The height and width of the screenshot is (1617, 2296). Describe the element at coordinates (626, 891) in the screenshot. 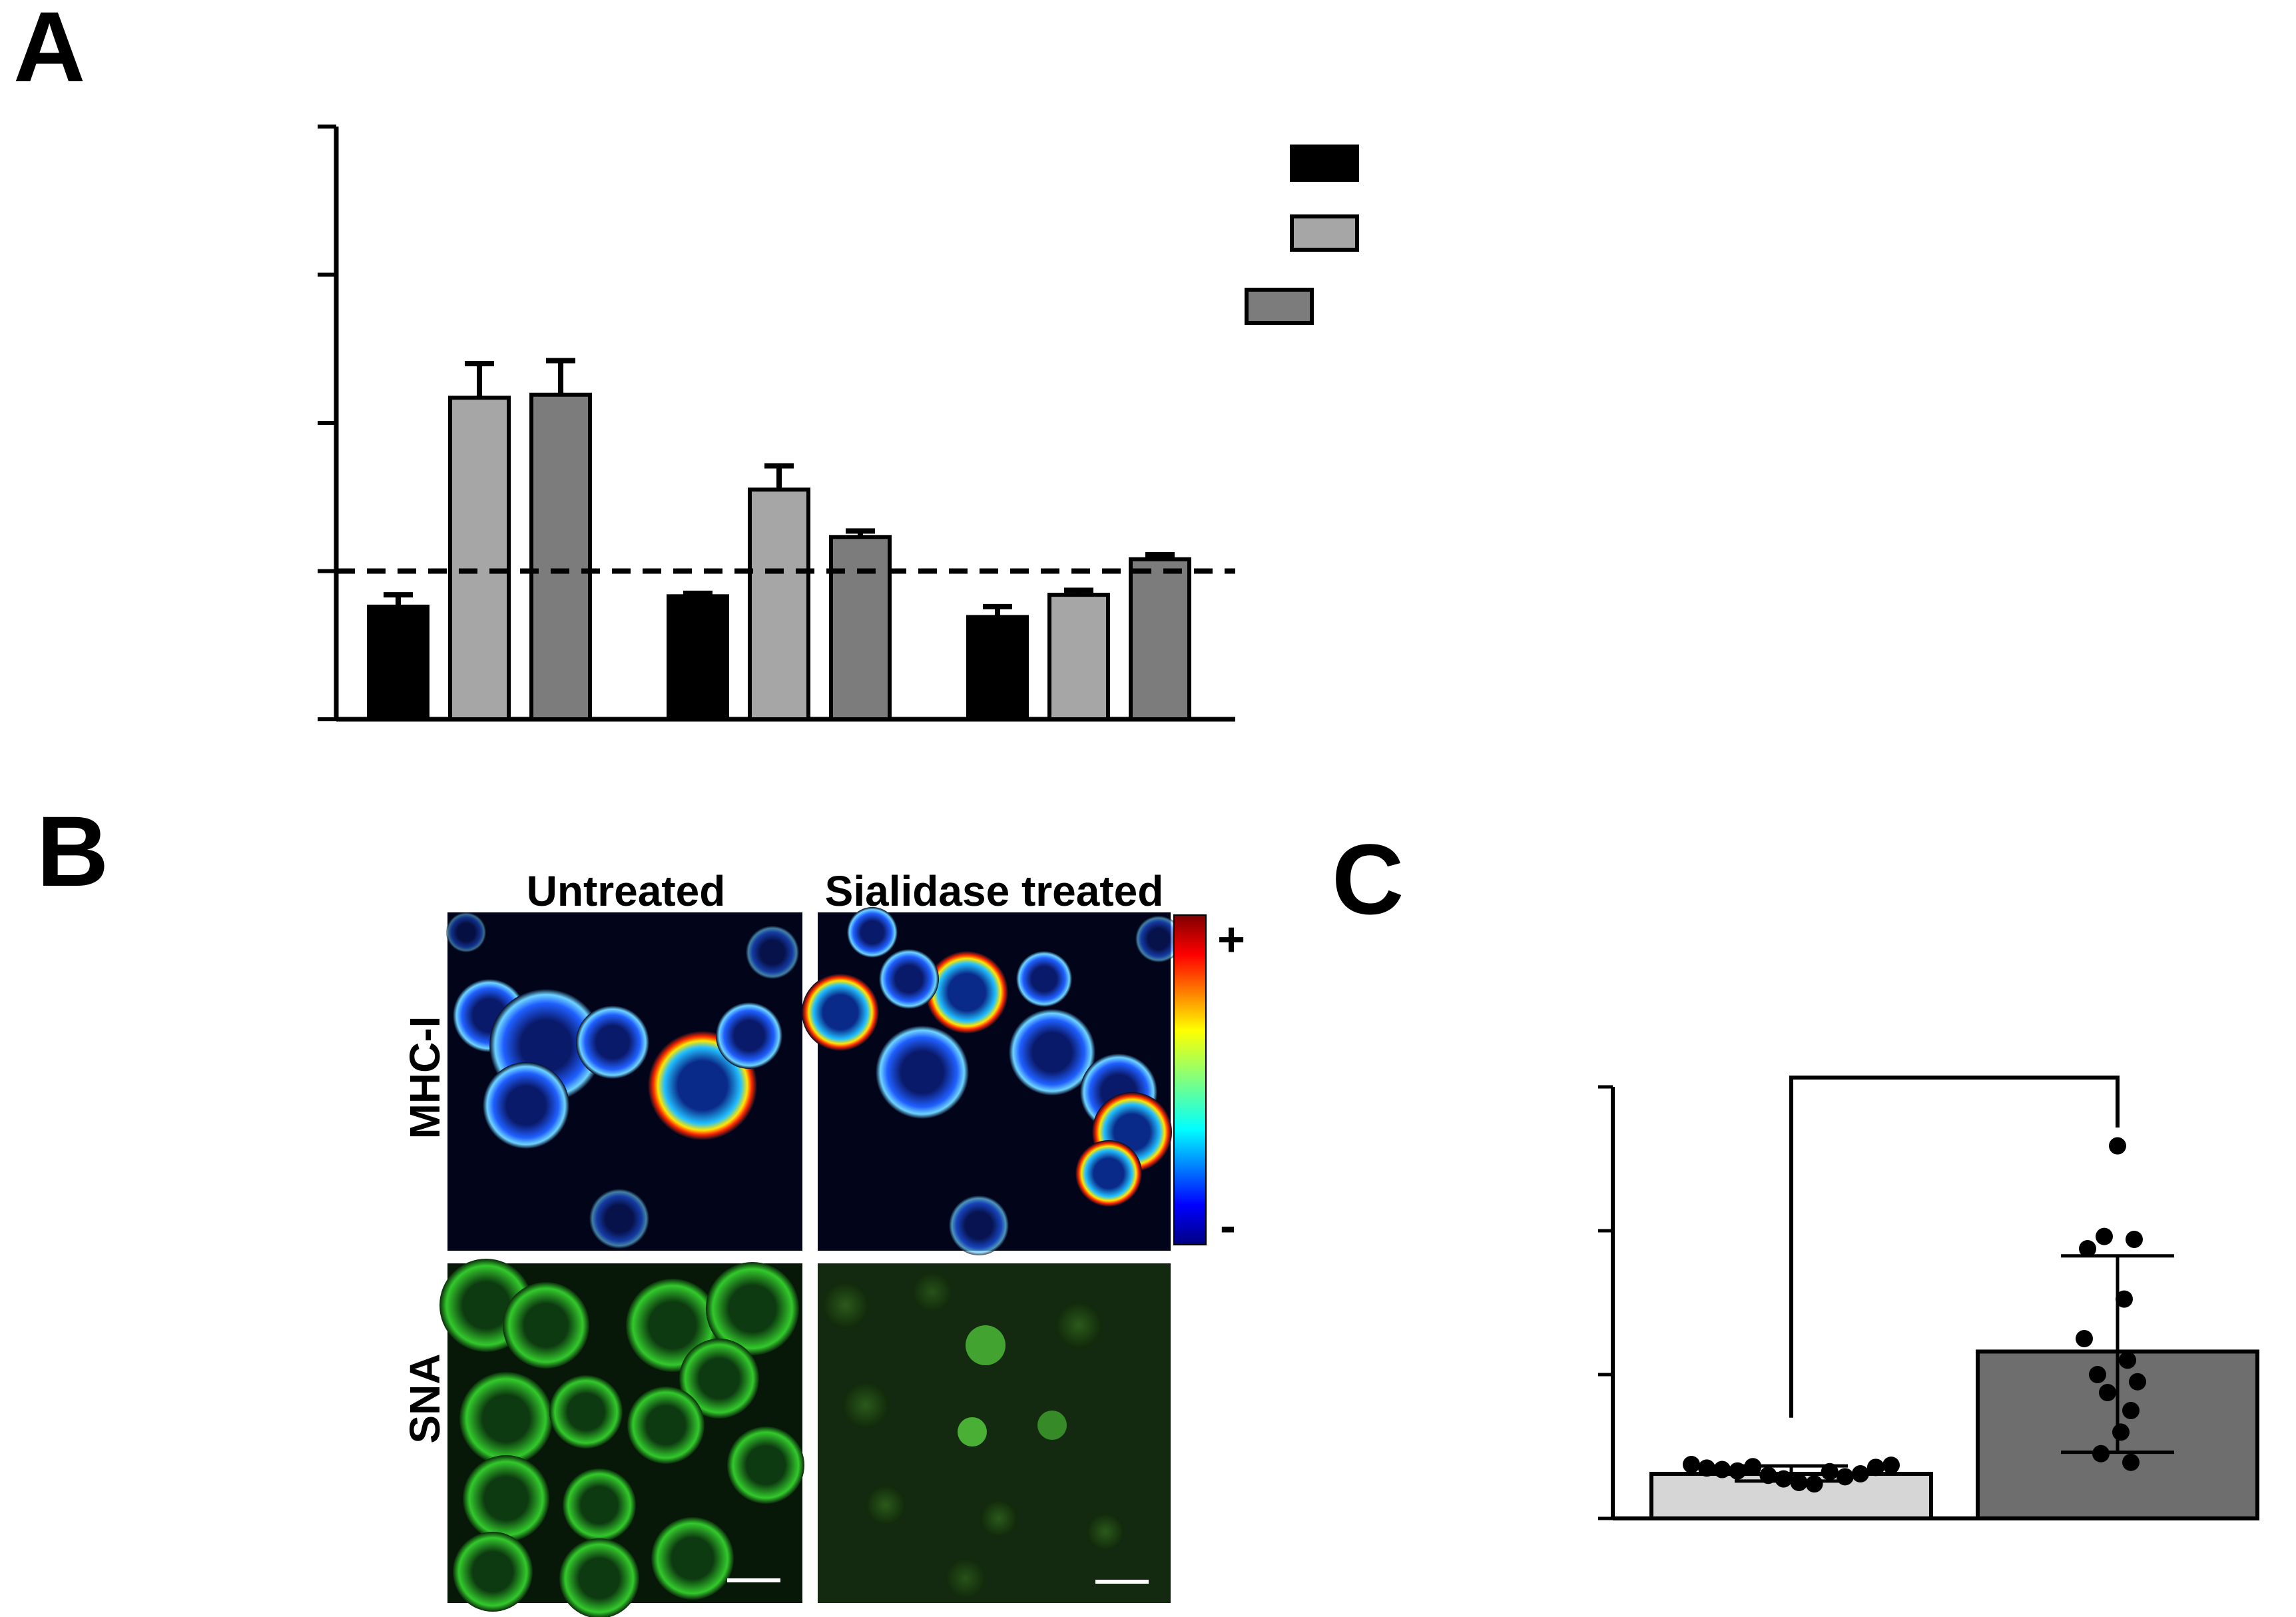

I see `column-label-untreated: Untreated` at that location.